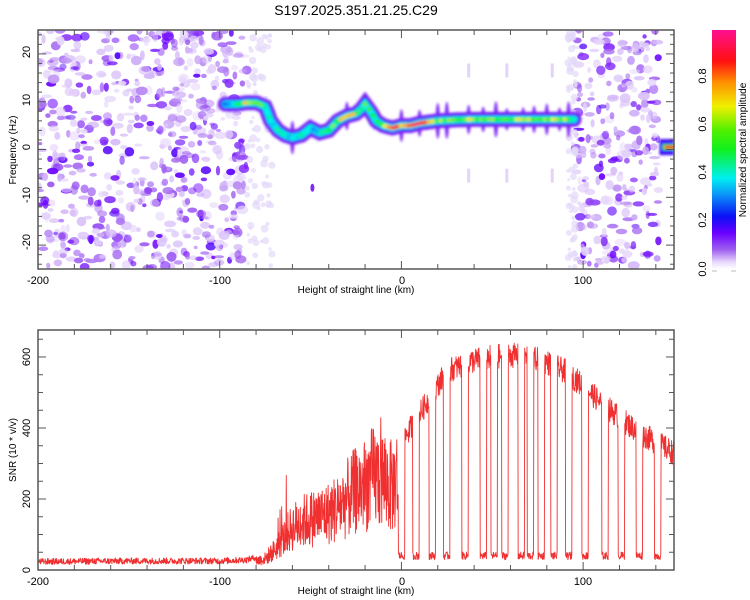 The height and width of the screenshot is (600, 750). Describe the element at coordinates (402, 281) in the screenshot. I see `top-xtick-label: 0` at that location.